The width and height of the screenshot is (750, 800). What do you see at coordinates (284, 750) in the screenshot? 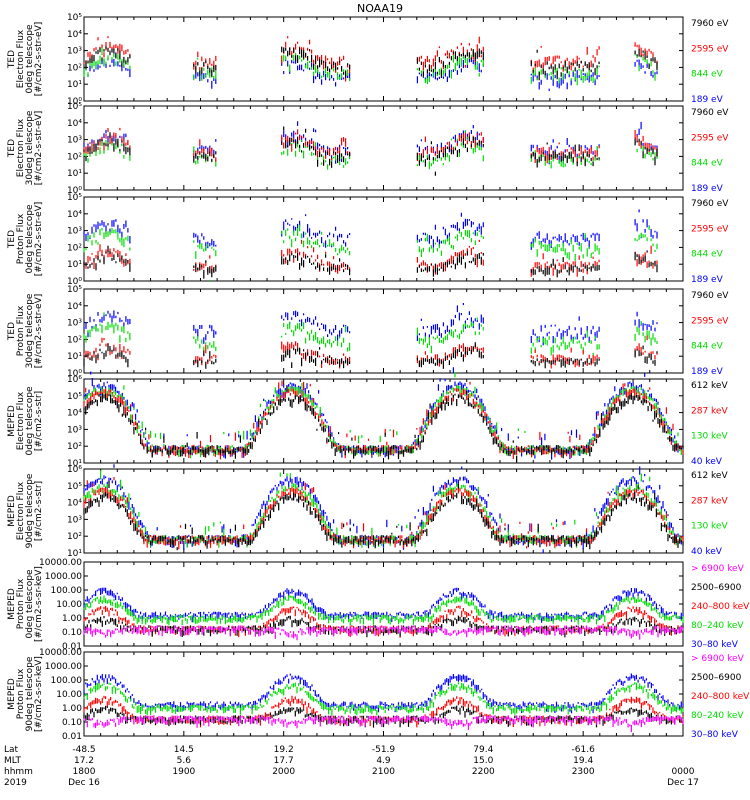
I see `axis-row-value: 19.2` at bounding box center [284, 750].